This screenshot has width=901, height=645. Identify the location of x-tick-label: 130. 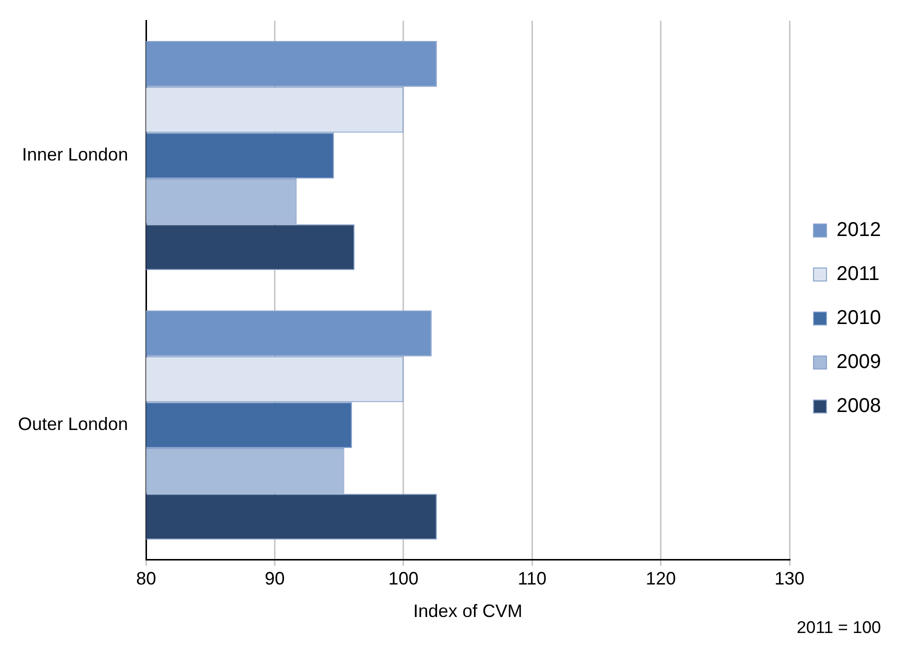
(789, 578).